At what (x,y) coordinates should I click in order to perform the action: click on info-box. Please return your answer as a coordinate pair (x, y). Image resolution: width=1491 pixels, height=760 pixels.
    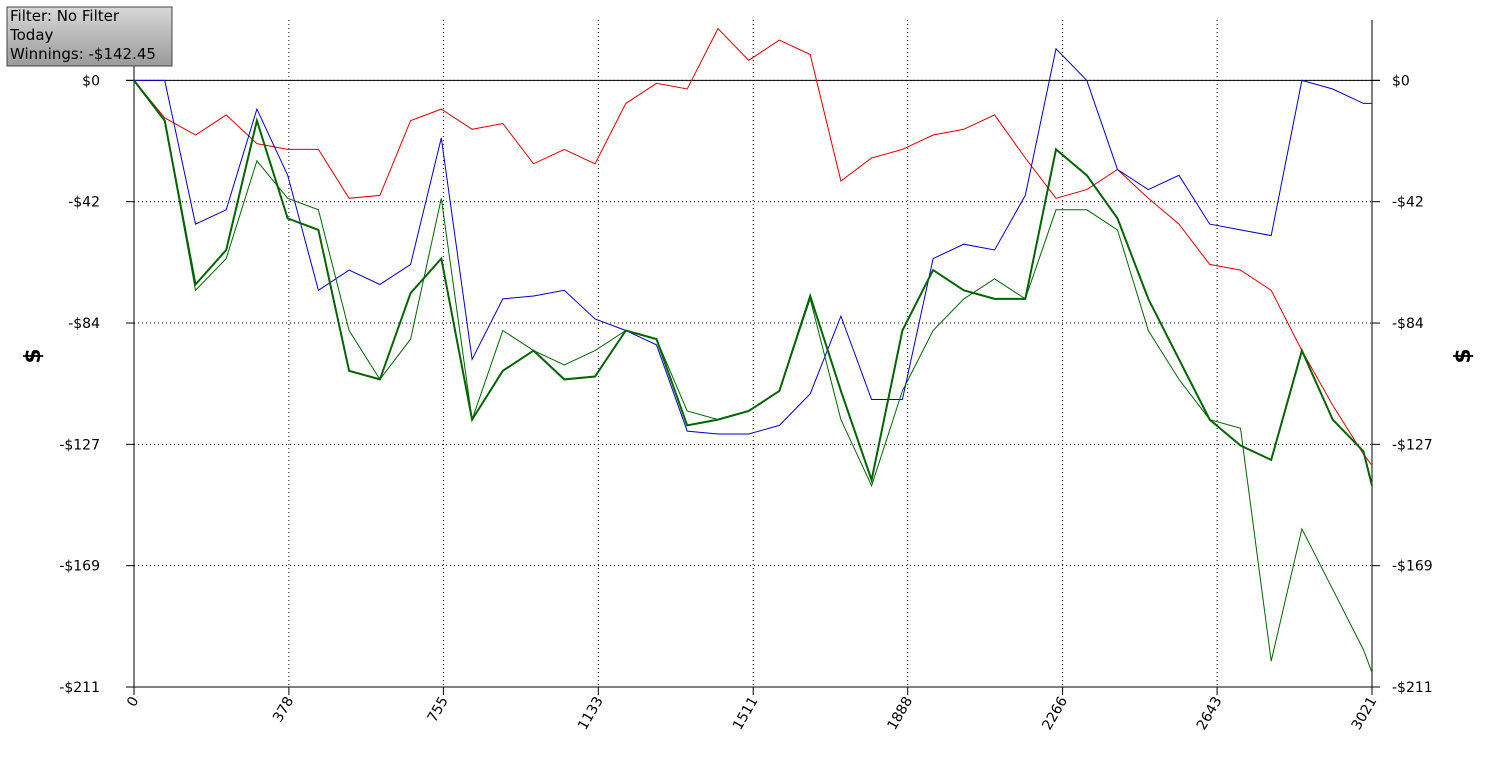
    Looking at the image, I should click on (89, 36).